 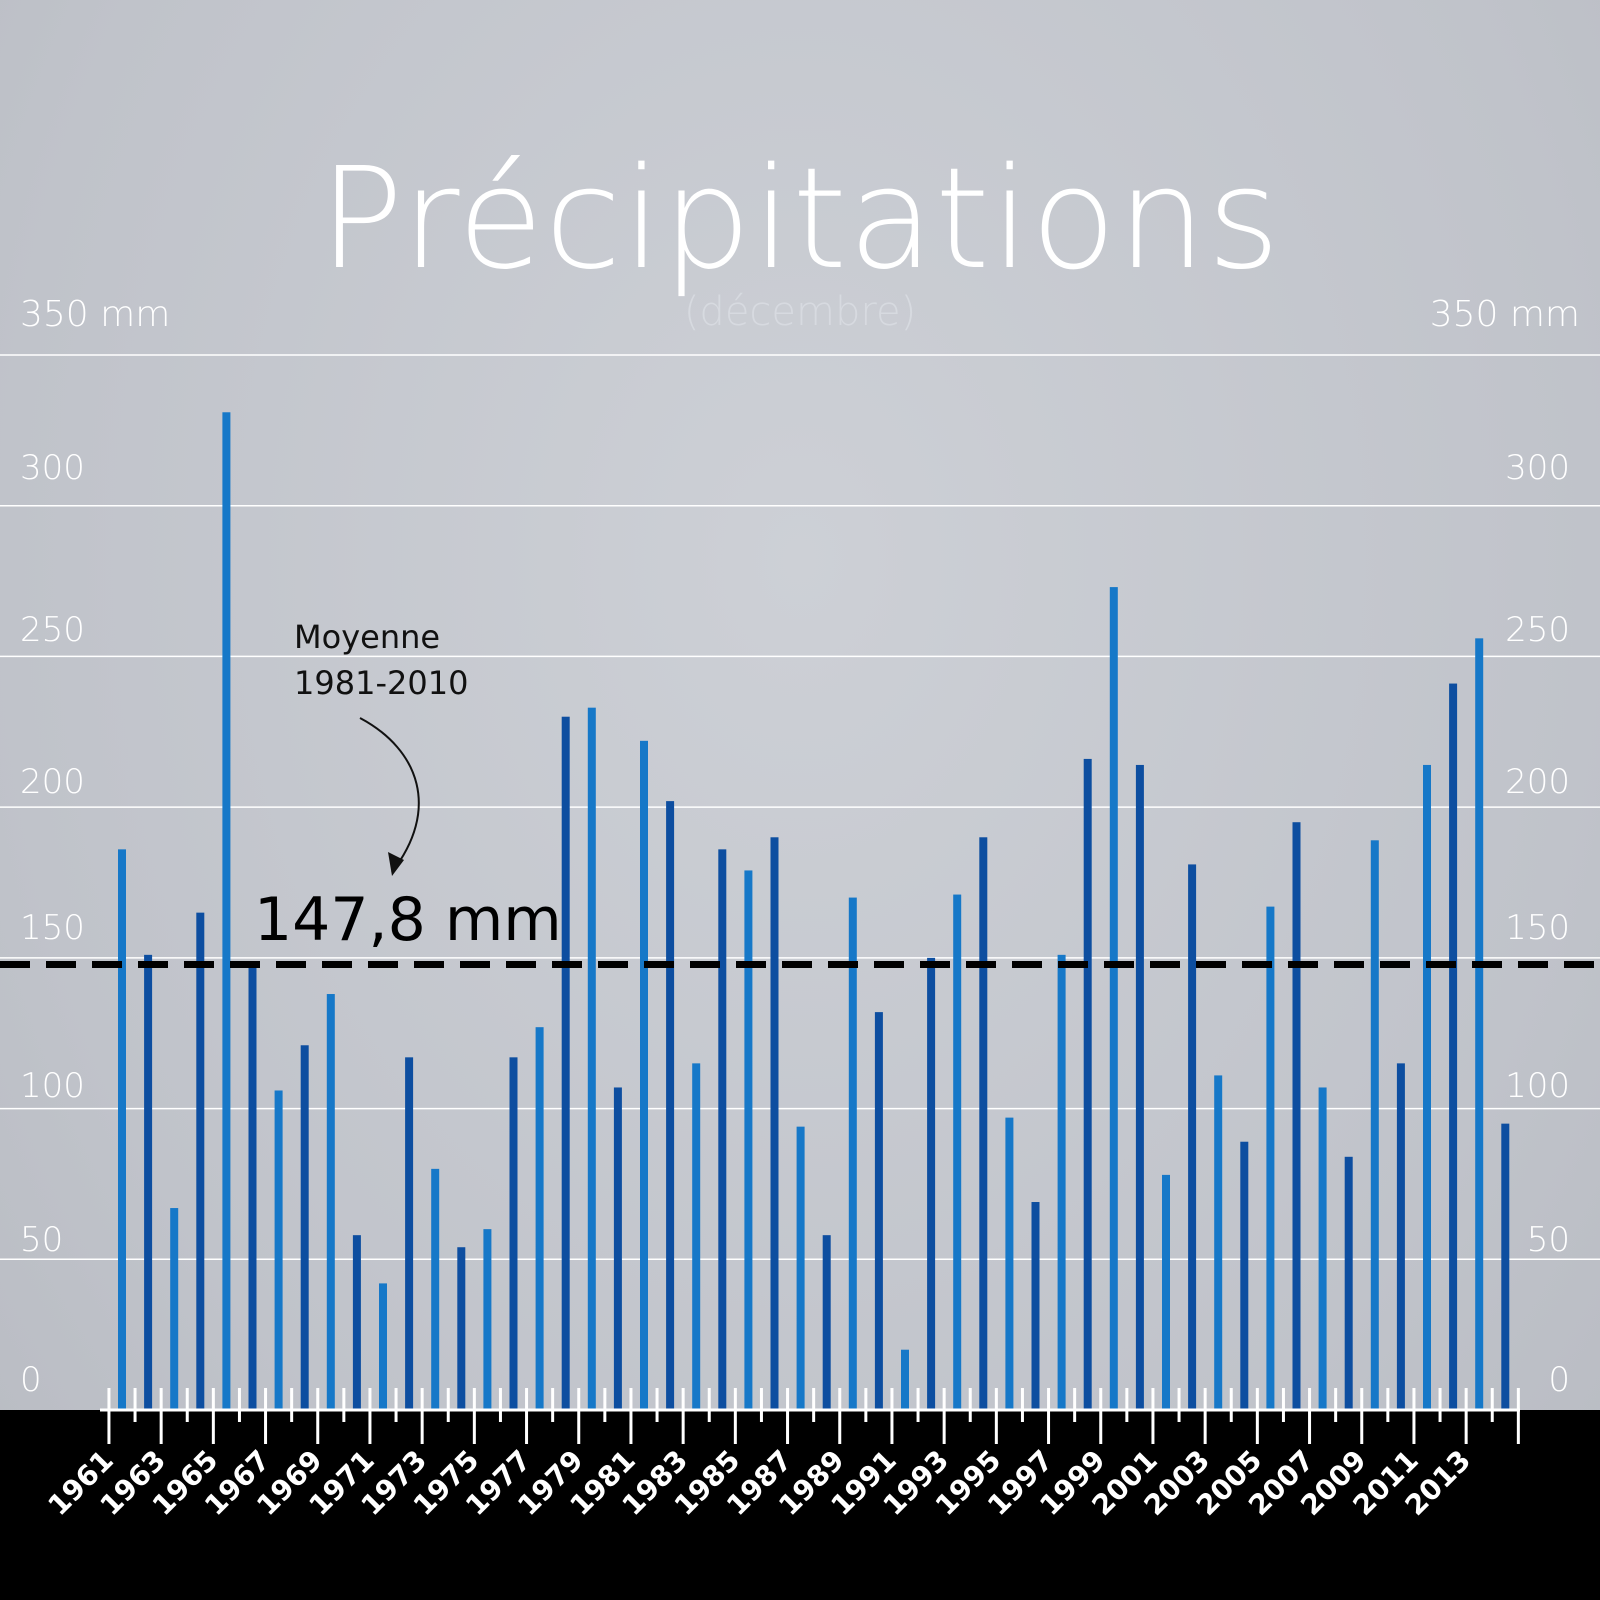 What do you see at coordinates (42, 1240) in the screenshot?
I see `left-y-tick: 50` at bounding box center [42, 1240].